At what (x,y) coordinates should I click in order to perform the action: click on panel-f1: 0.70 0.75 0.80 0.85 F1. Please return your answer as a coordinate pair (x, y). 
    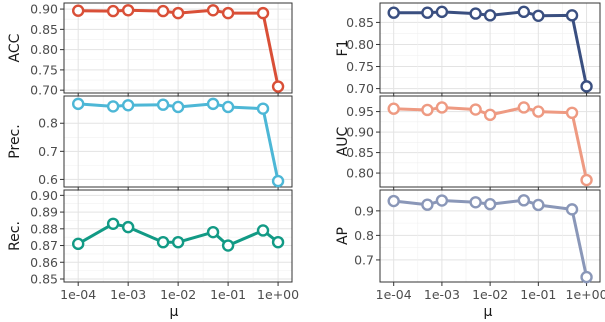
    Looking at the image, I should click on (468, 49).